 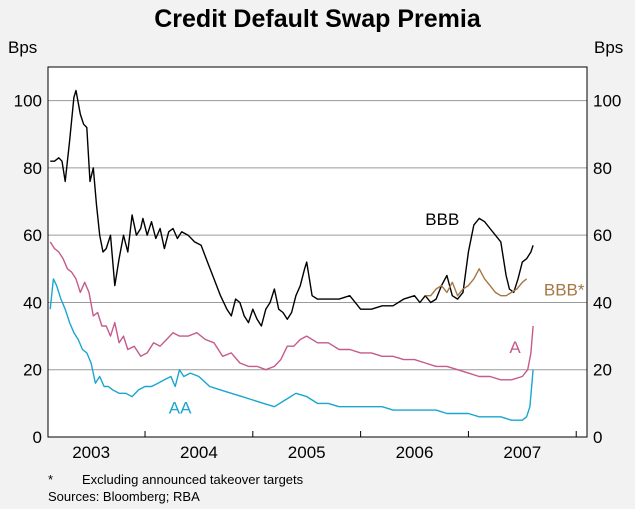 I want to click on y-tick-right: 80, so click(x=602, y=168).